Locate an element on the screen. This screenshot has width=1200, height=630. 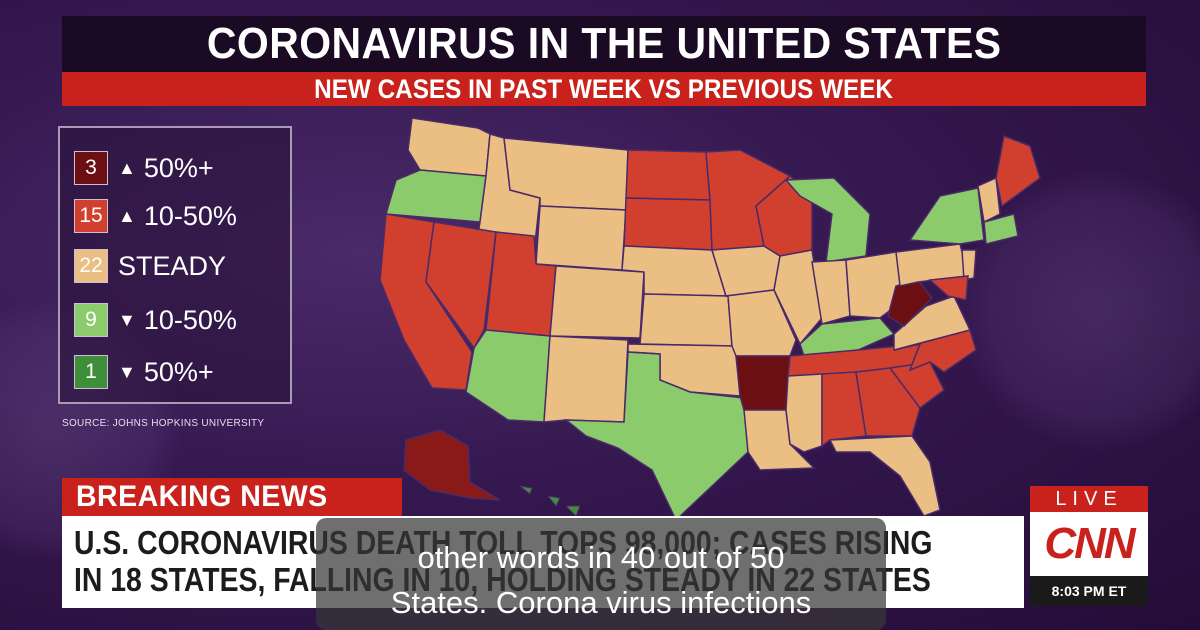
legend-item-up-50: 3 ▲ 50%+ is located at coordinates (144, 168).